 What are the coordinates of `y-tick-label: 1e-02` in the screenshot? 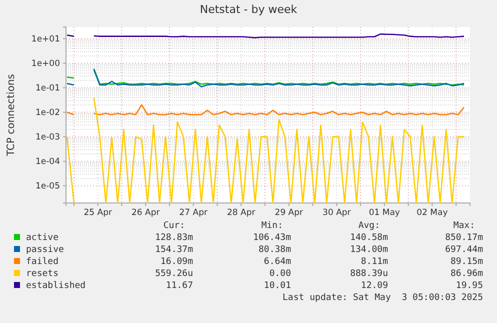 It's located at (47, 113).